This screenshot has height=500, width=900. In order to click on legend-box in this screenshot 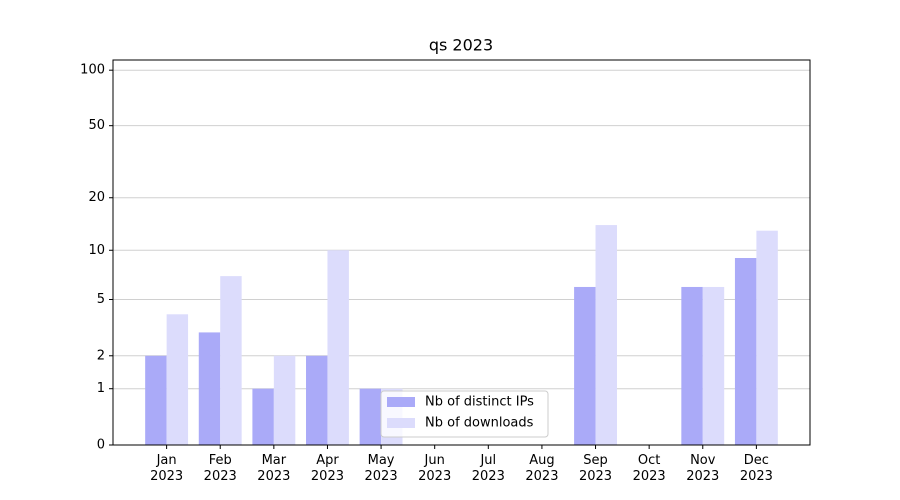, I will do `click(464, 414)`.